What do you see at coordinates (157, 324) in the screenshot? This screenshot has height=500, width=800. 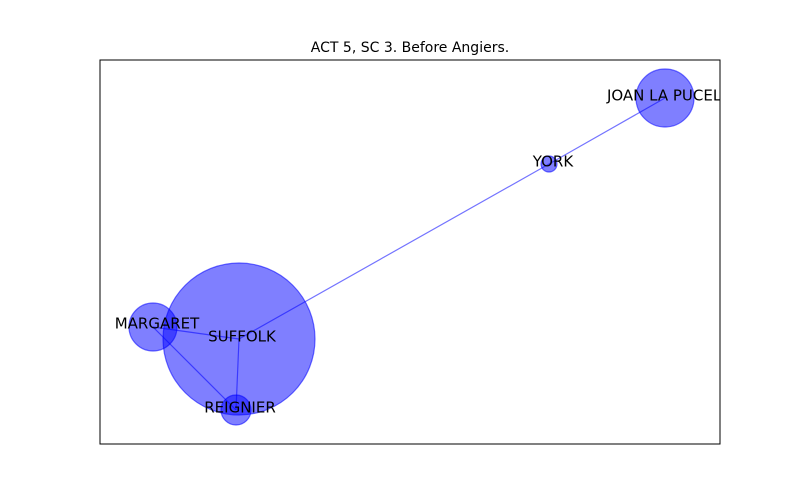 I see `node-label-margaret: MARGARET` at bounding box center [157, 324].